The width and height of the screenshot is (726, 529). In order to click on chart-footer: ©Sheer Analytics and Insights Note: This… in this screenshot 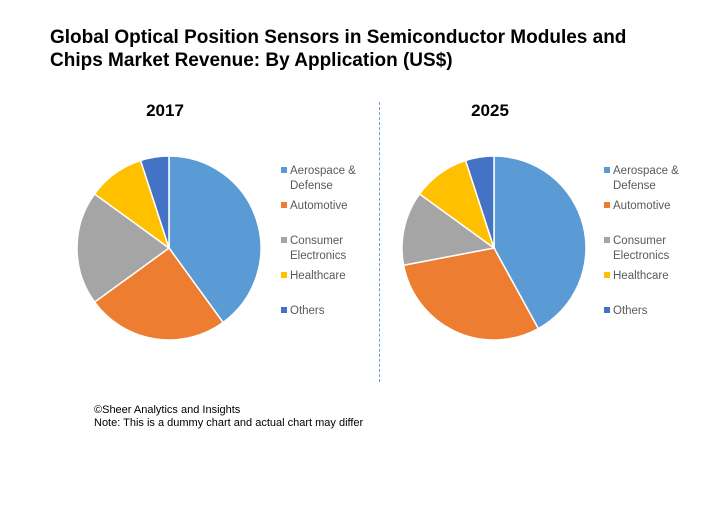, I will do `click(228, 417)`.